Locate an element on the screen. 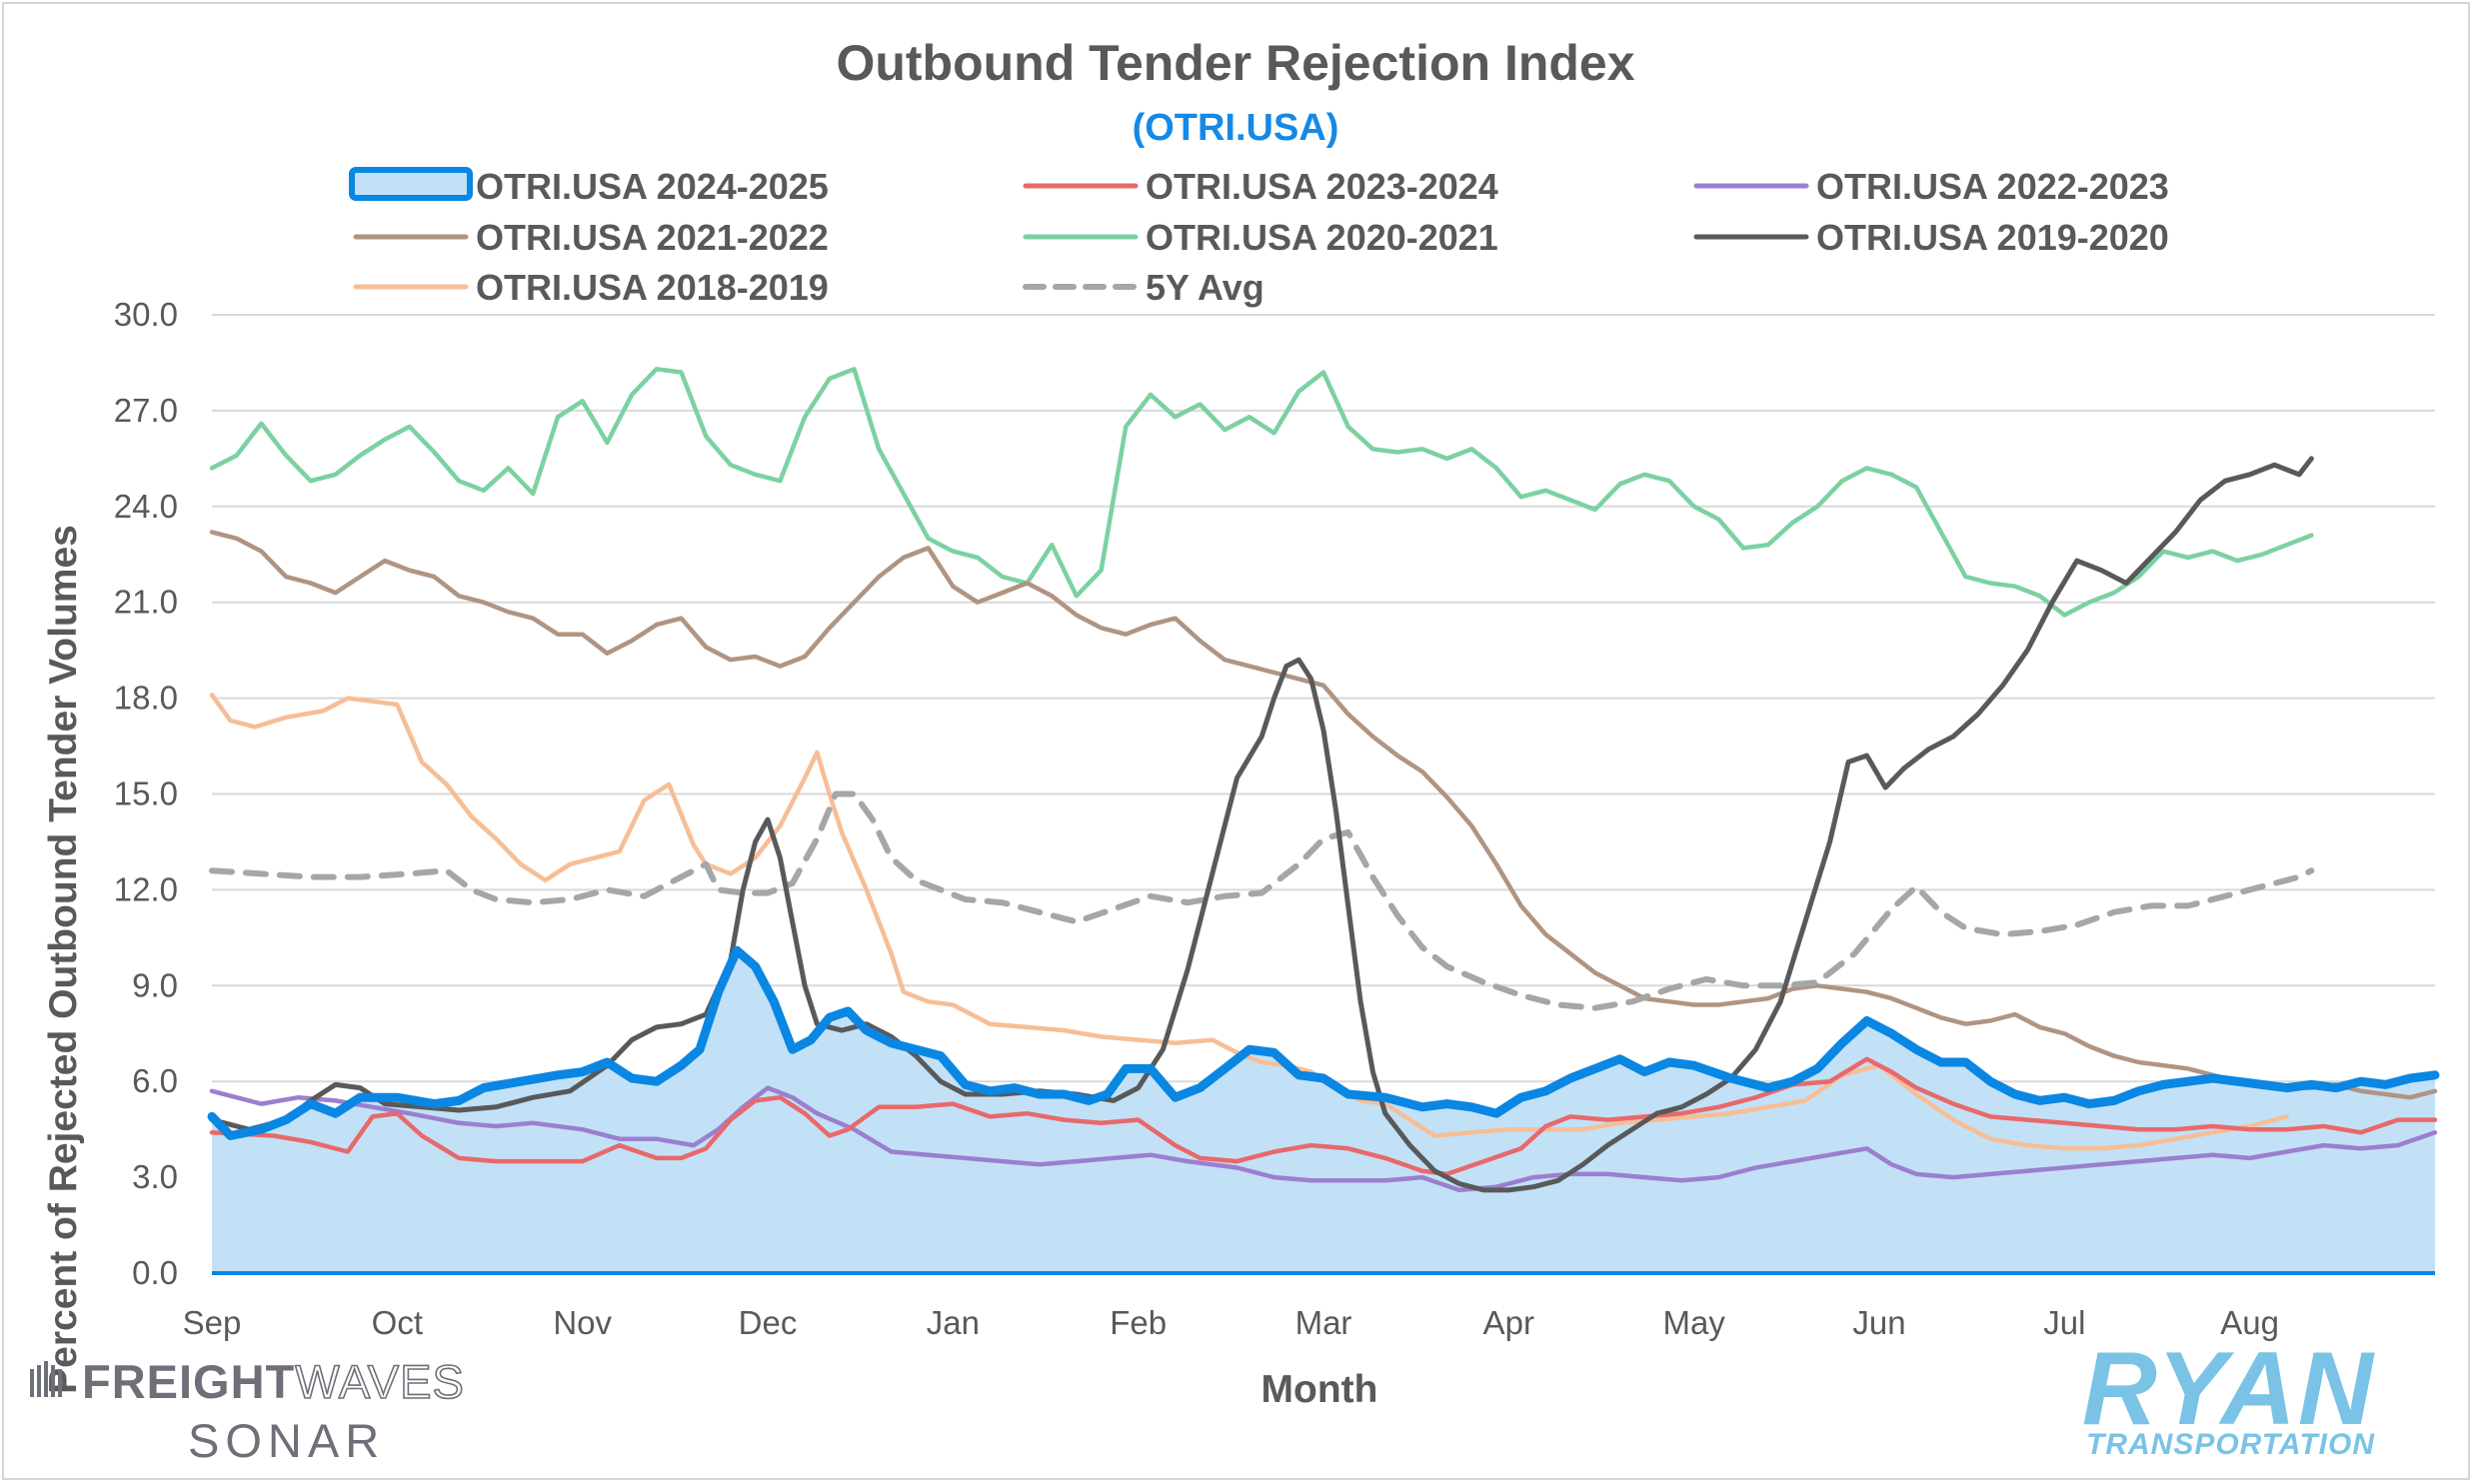 The width and height of the screenshot is (2474, 1484). x-tick-label: Dec is located at coordinates (768, 1322).